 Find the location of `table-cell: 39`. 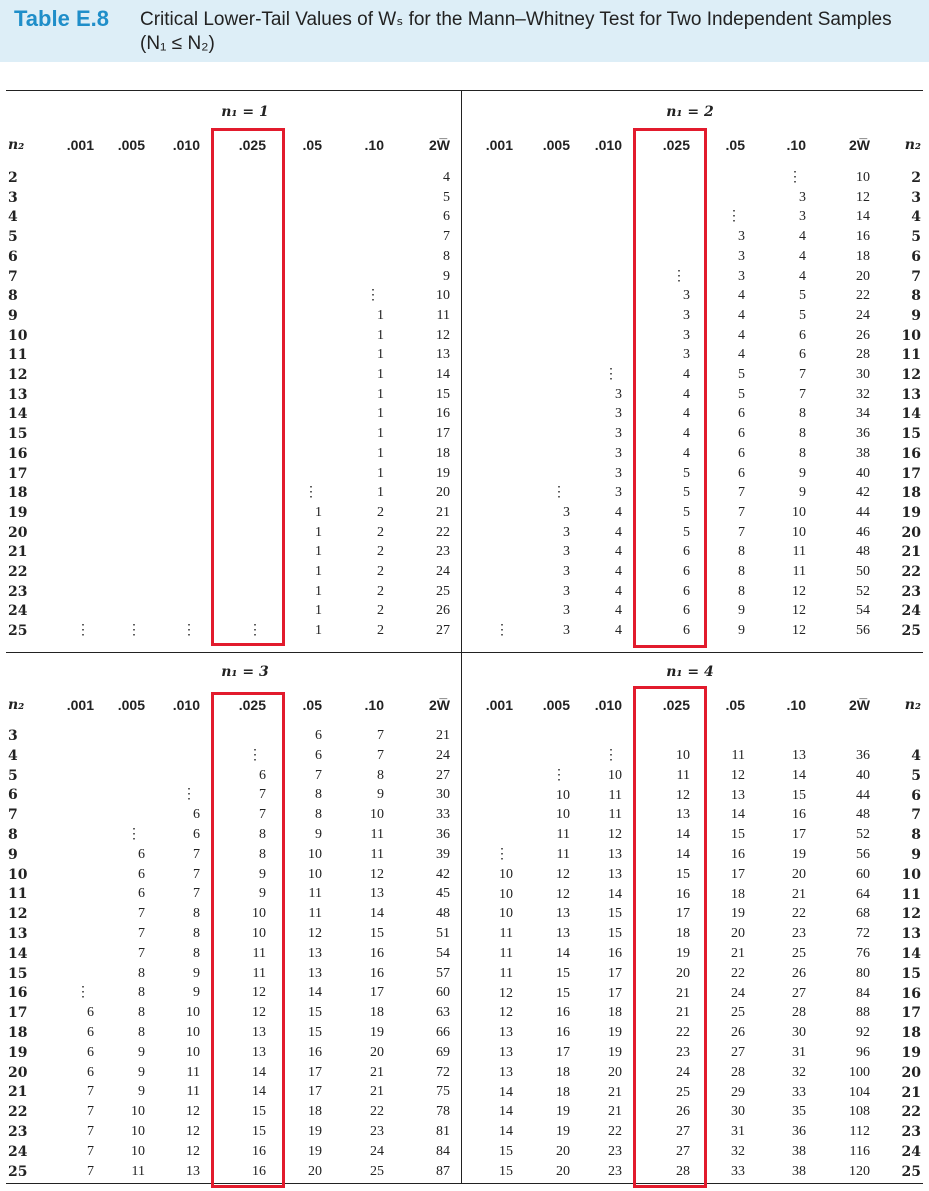

table-cell: 39 is located at coordinates (443, 854).